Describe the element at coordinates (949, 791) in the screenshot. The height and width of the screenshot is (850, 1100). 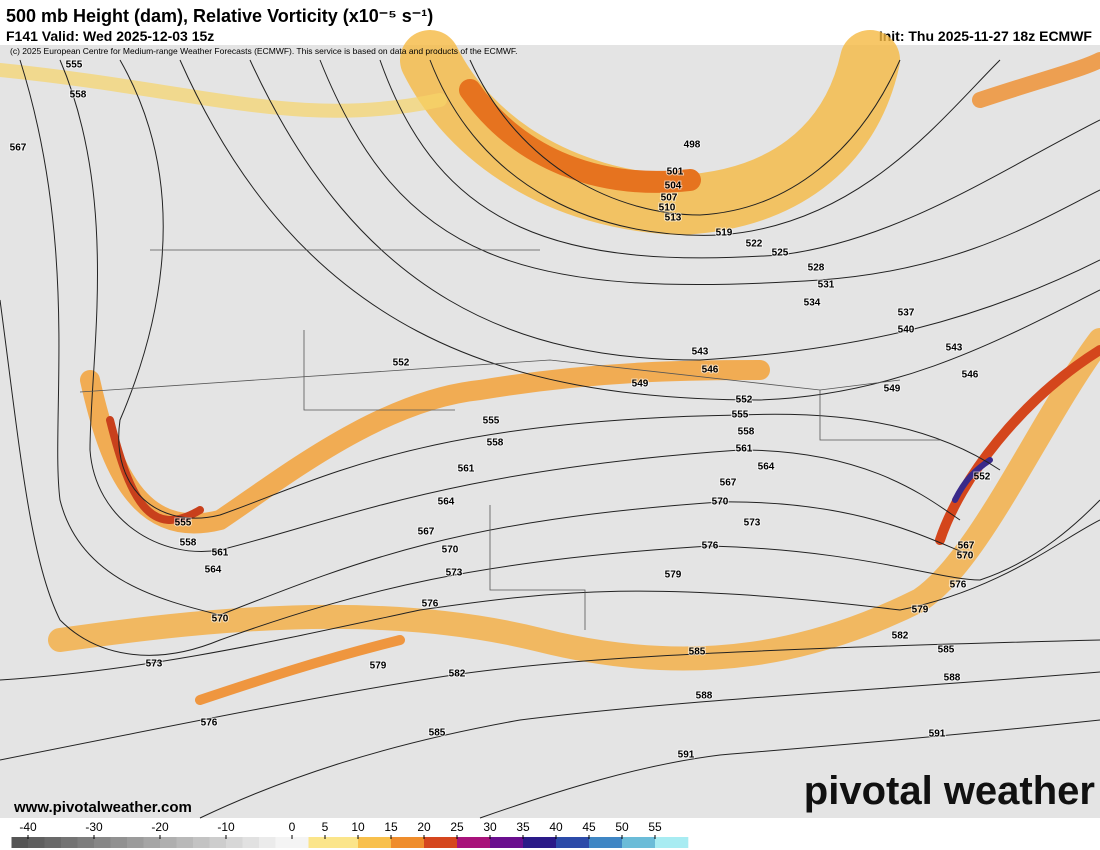
I see `logo: pivotal weather` at that location.